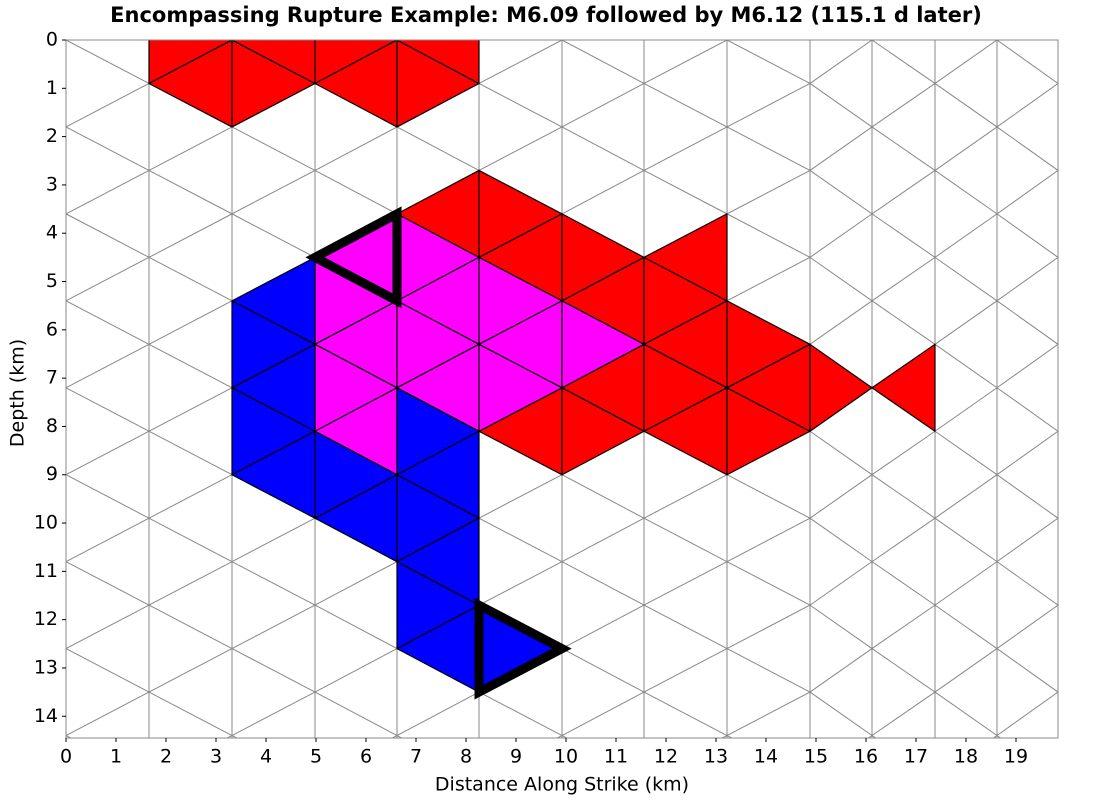  What do you see at coordinates (666, 757) in the screenshot?
I see `x-tick-label: 12` at bounding box center [666, 757].